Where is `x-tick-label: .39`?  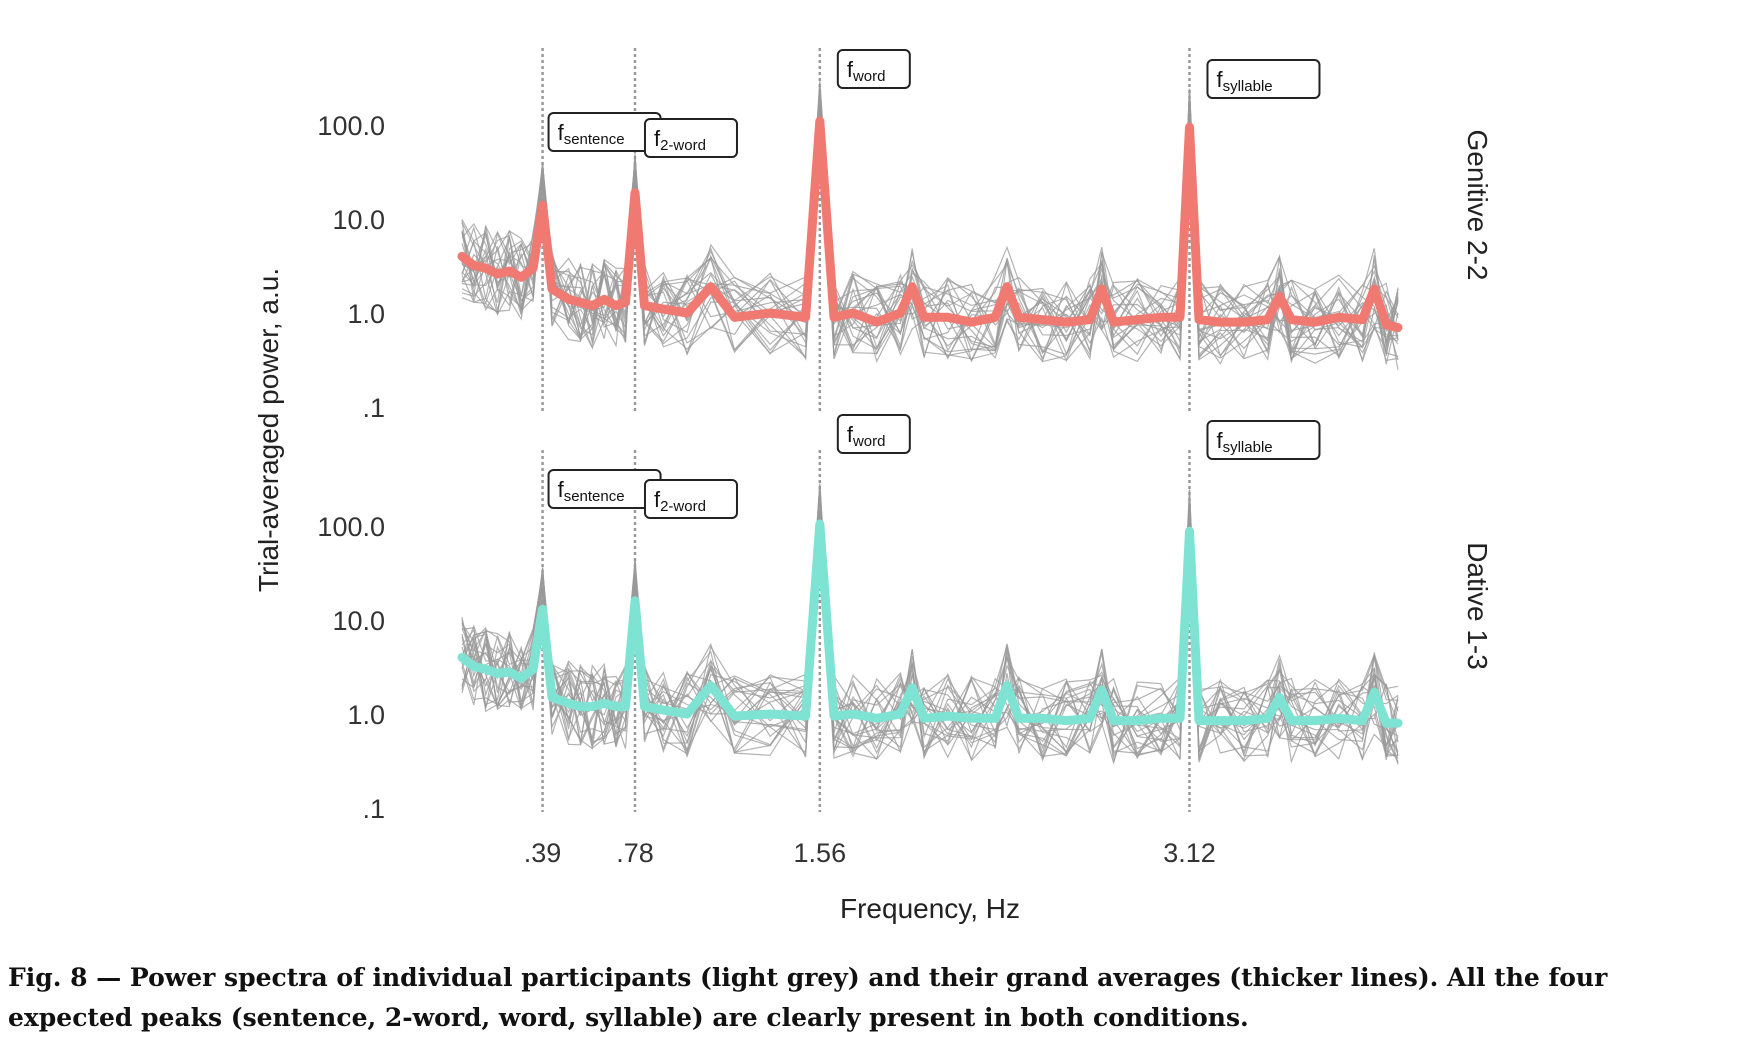 x-tick-label: .39 is located at coordinates (543, 853).